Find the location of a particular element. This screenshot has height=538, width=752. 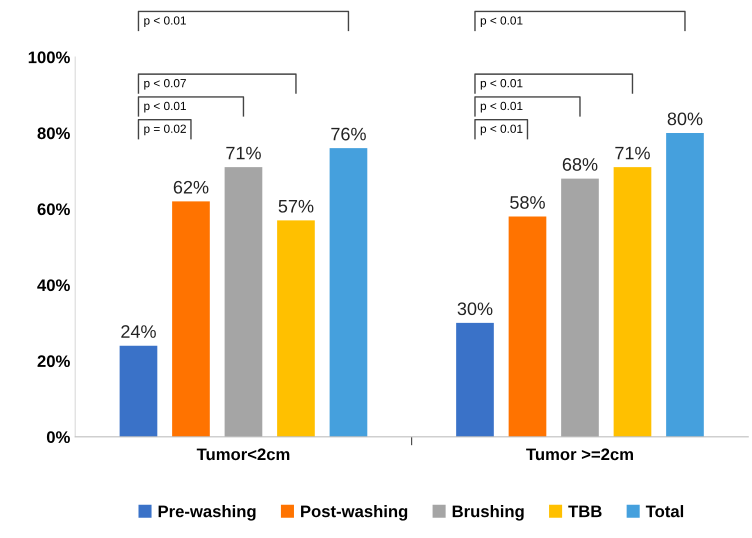

y-tick-label: 80% is located at coordinates (54, 133).